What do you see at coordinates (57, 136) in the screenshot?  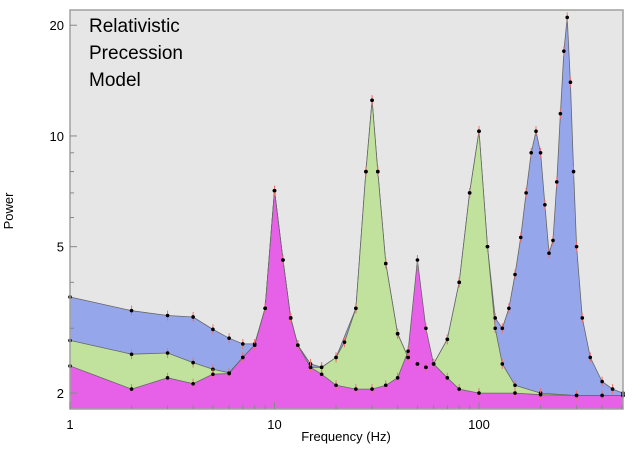 I see `y-tick-label: 10` at bounding box center [57, 136].